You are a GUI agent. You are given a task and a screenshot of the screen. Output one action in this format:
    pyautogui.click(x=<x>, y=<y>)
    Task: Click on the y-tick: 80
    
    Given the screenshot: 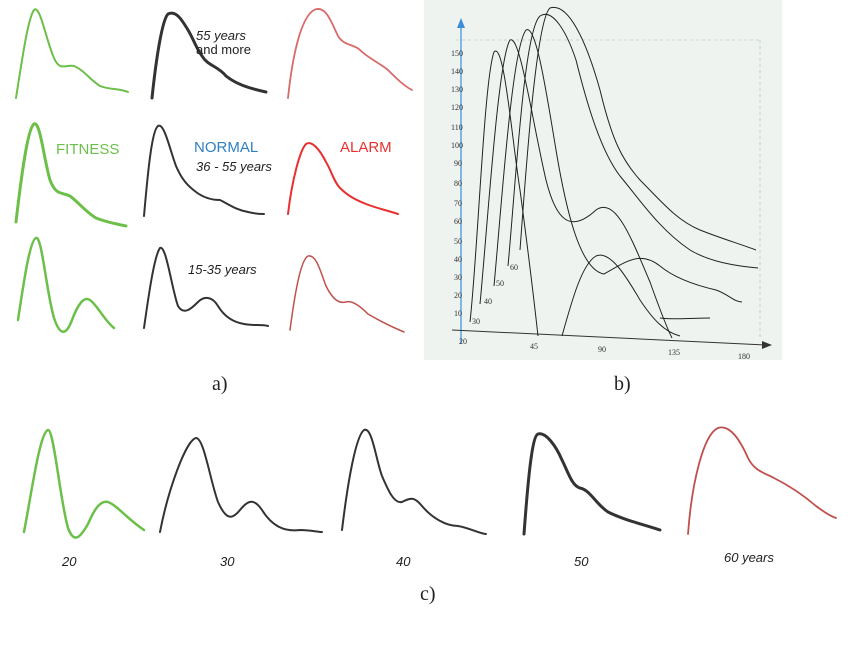 What is the action you would take?
    pyautogui.click(x=458, y=183)
    